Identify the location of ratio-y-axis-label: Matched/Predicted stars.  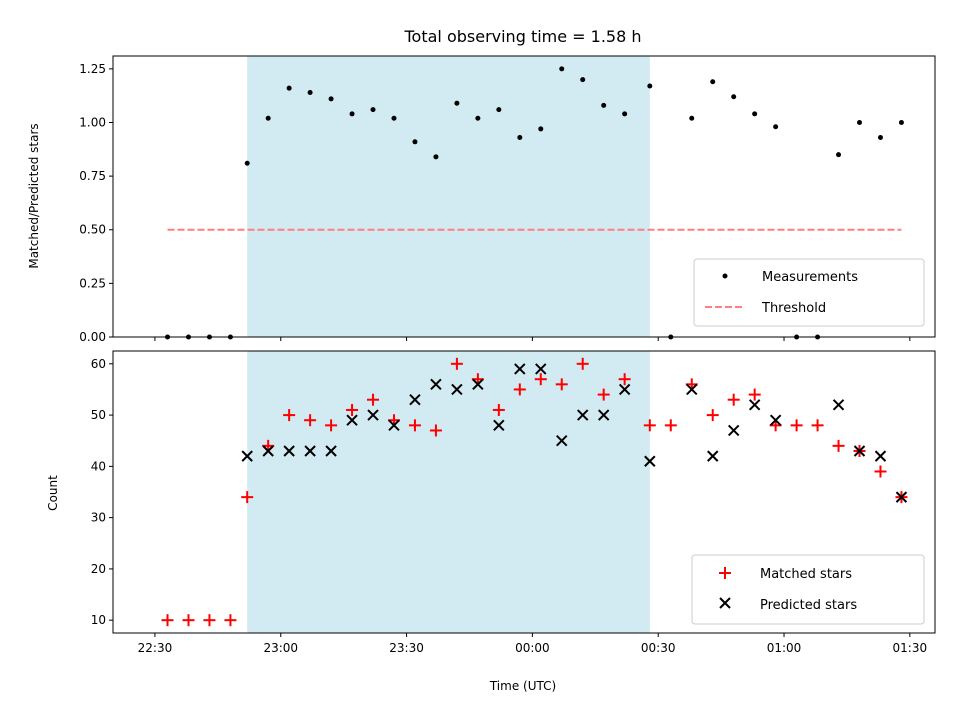
(34, 195).